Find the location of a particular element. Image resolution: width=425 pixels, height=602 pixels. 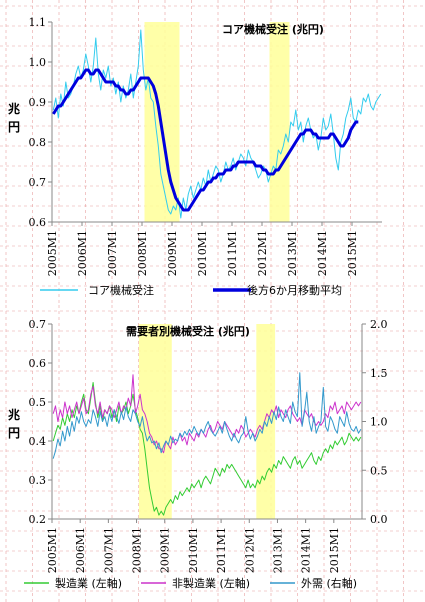

chart2-legend: 製造業 (左軸) 非製造業 (左軸) 外需 (右軸) is located at coordinates (190, 583).